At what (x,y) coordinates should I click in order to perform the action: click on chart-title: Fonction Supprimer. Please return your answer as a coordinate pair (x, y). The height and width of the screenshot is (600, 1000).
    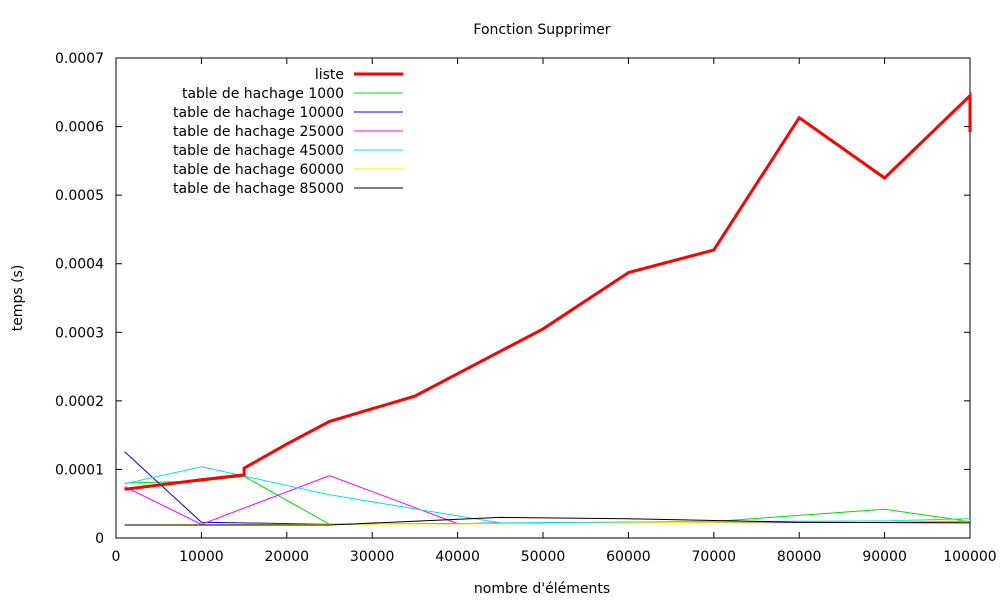
    Looking at the image, I should click on (541, 30).